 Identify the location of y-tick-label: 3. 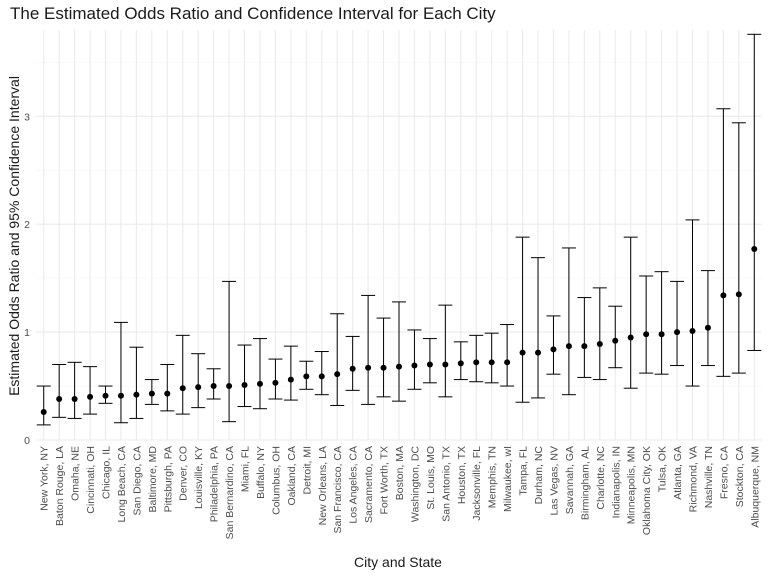
(27, 117).